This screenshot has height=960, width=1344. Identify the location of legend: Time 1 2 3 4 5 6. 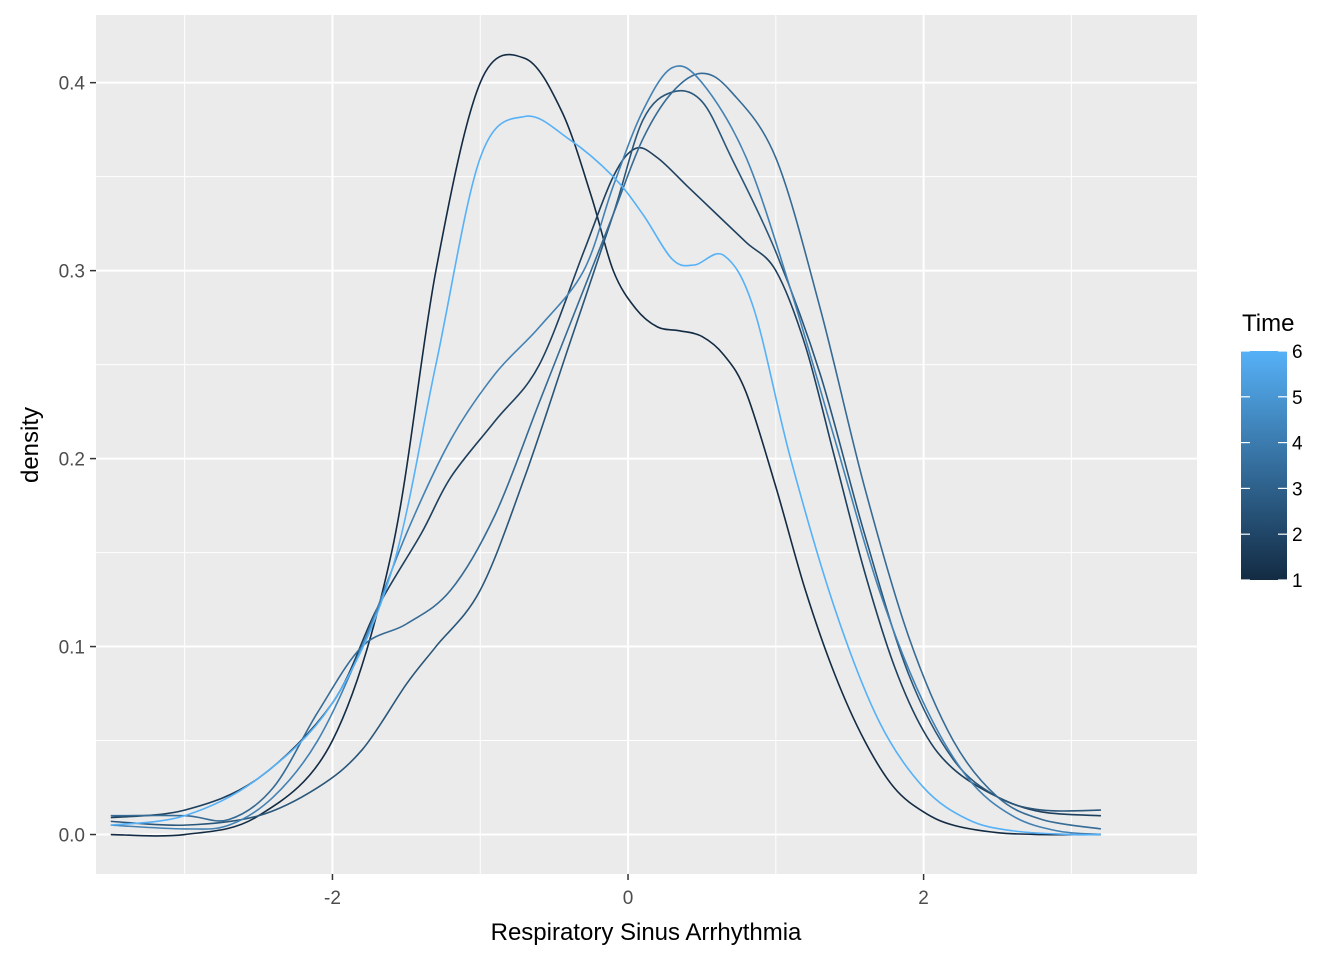
(1272, 451).